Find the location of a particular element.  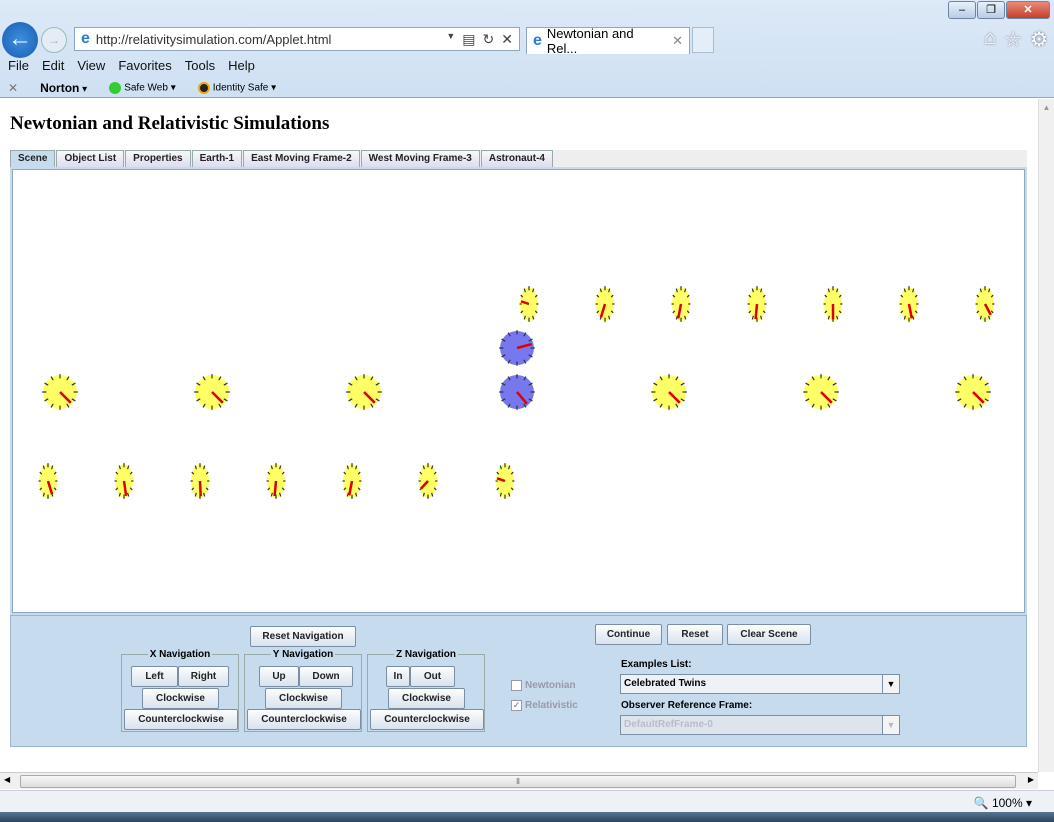

dropdown-icon: ▼ is located at coordinates (451, 35).